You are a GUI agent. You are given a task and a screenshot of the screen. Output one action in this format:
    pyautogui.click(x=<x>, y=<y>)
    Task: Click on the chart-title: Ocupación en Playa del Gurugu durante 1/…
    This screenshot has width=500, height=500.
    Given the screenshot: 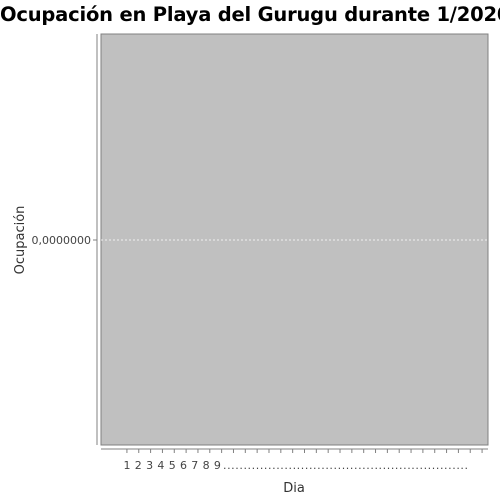 What is the action you would take?
    pyautogui.click(x=250, y=14)
    